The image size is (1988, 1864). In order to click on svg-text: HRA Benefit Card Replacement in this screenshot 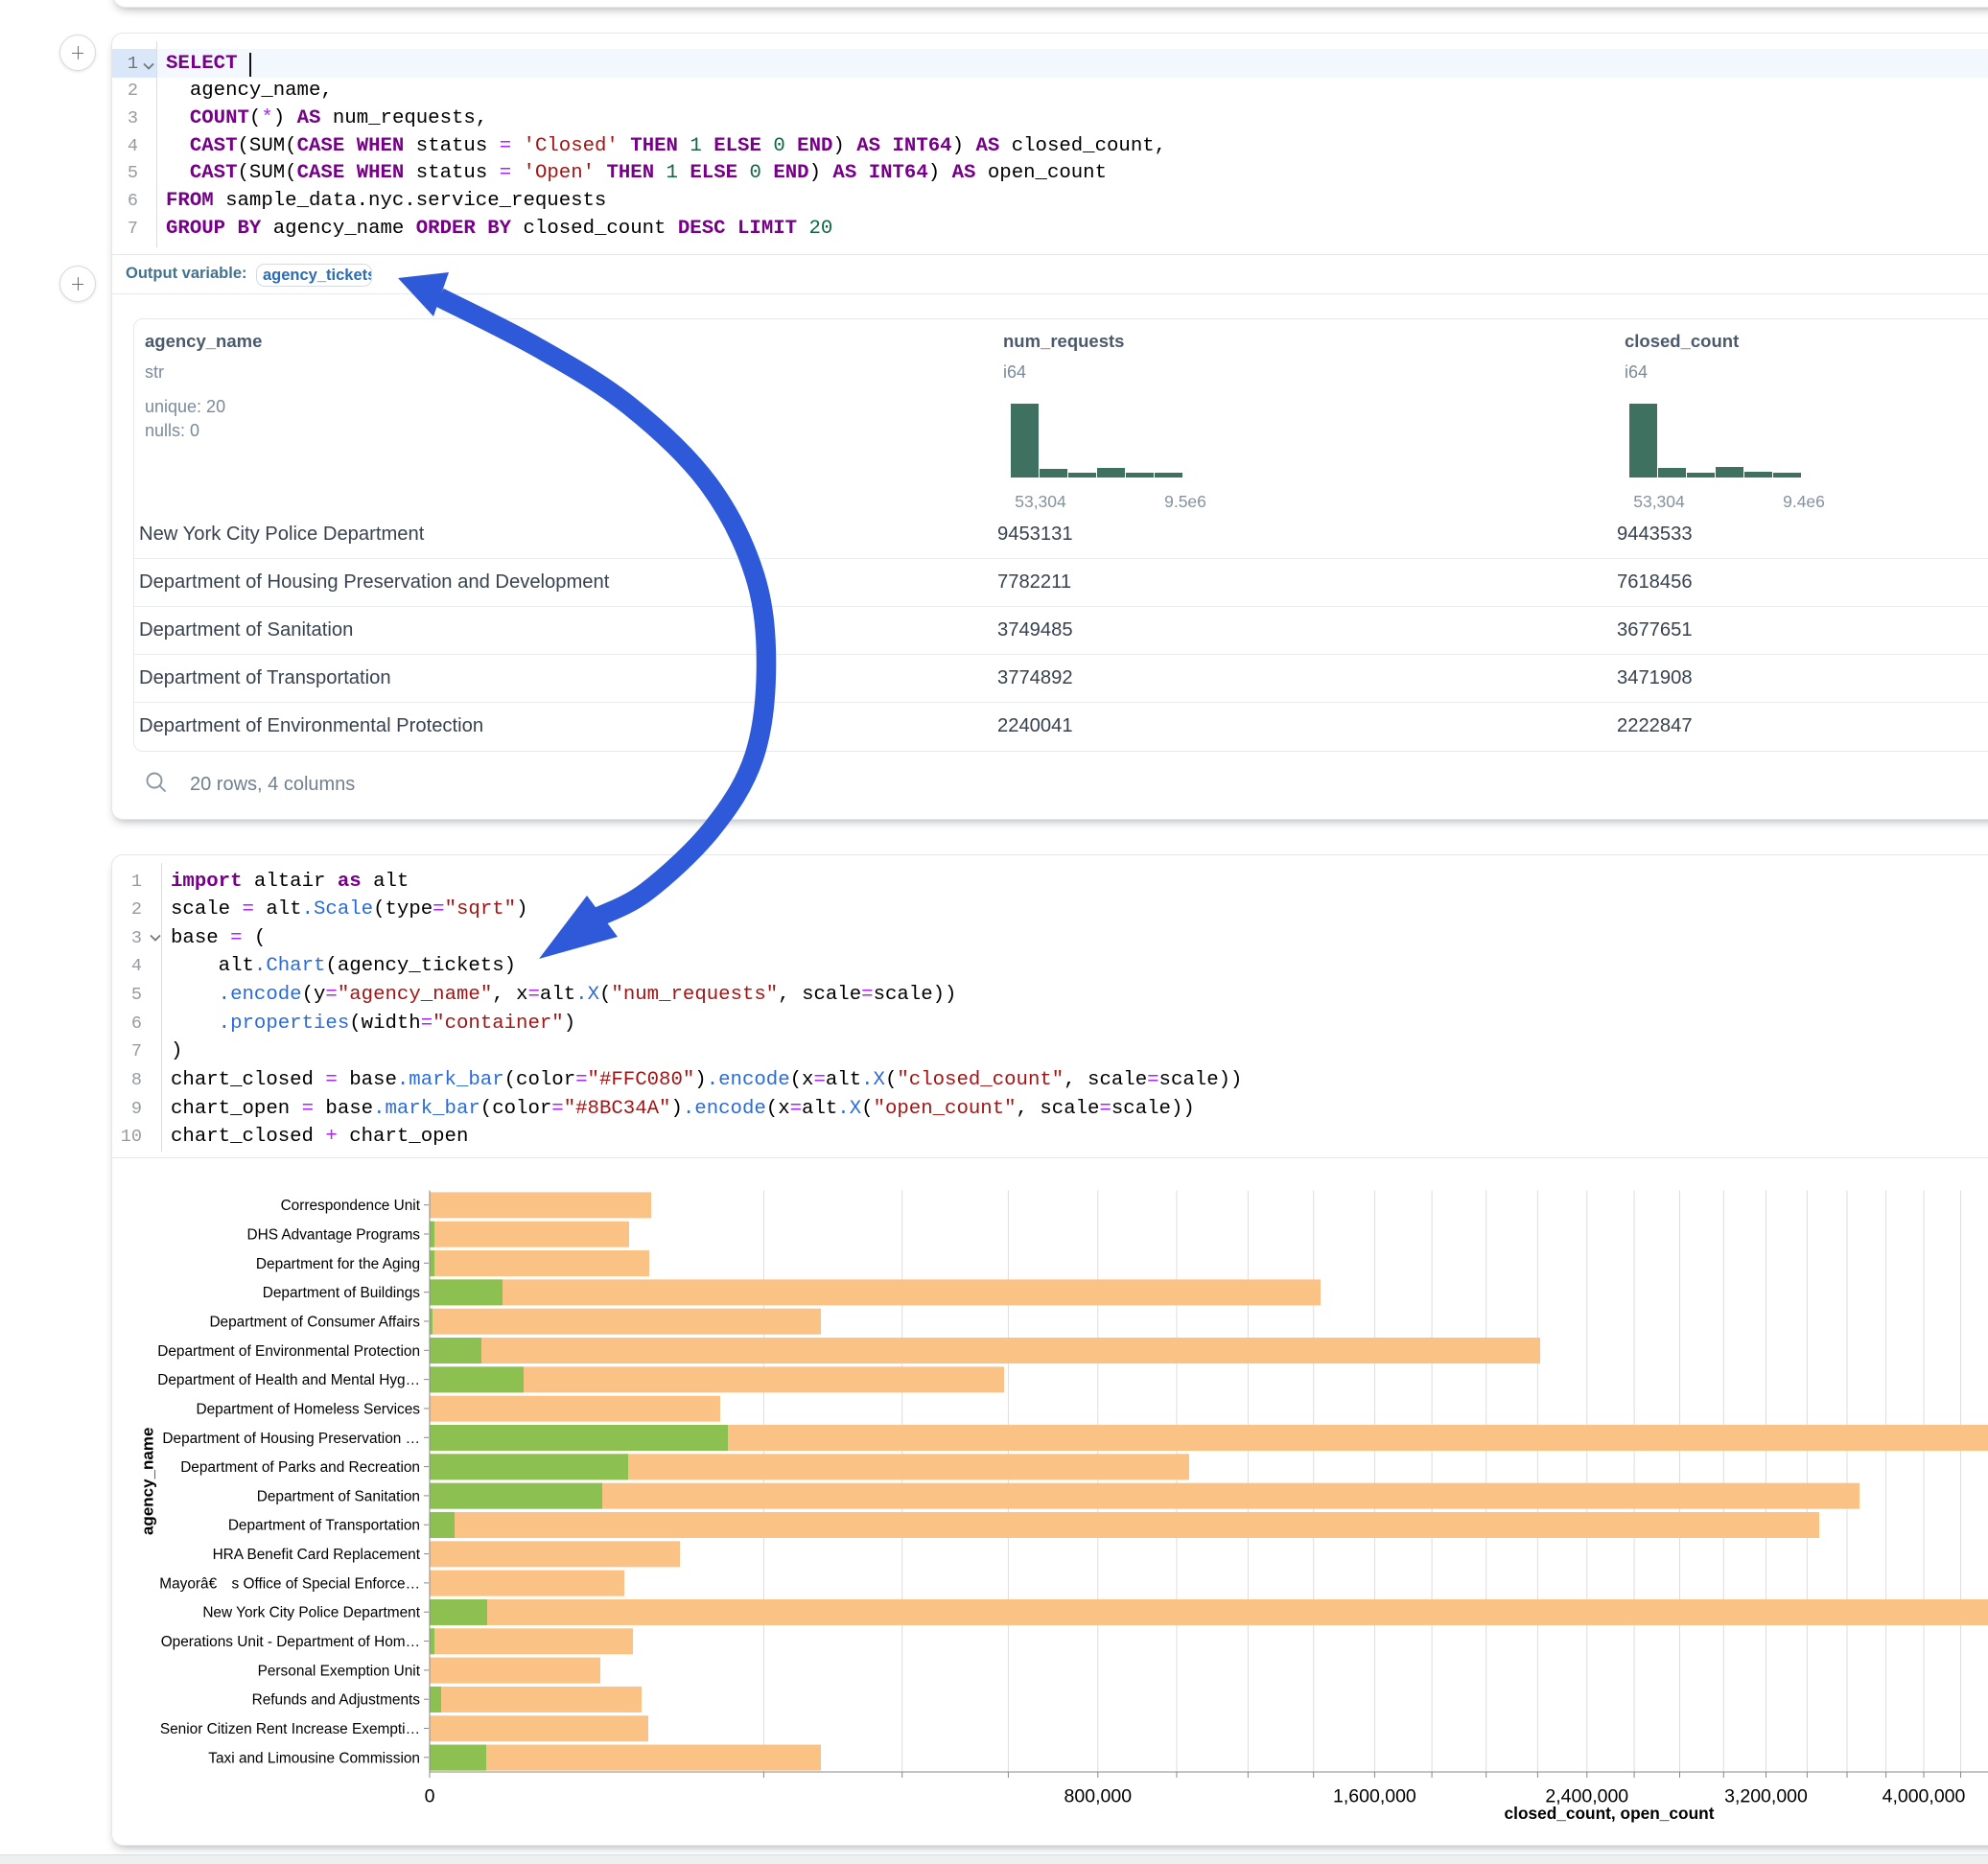, I will do `click(317, 1555)`.